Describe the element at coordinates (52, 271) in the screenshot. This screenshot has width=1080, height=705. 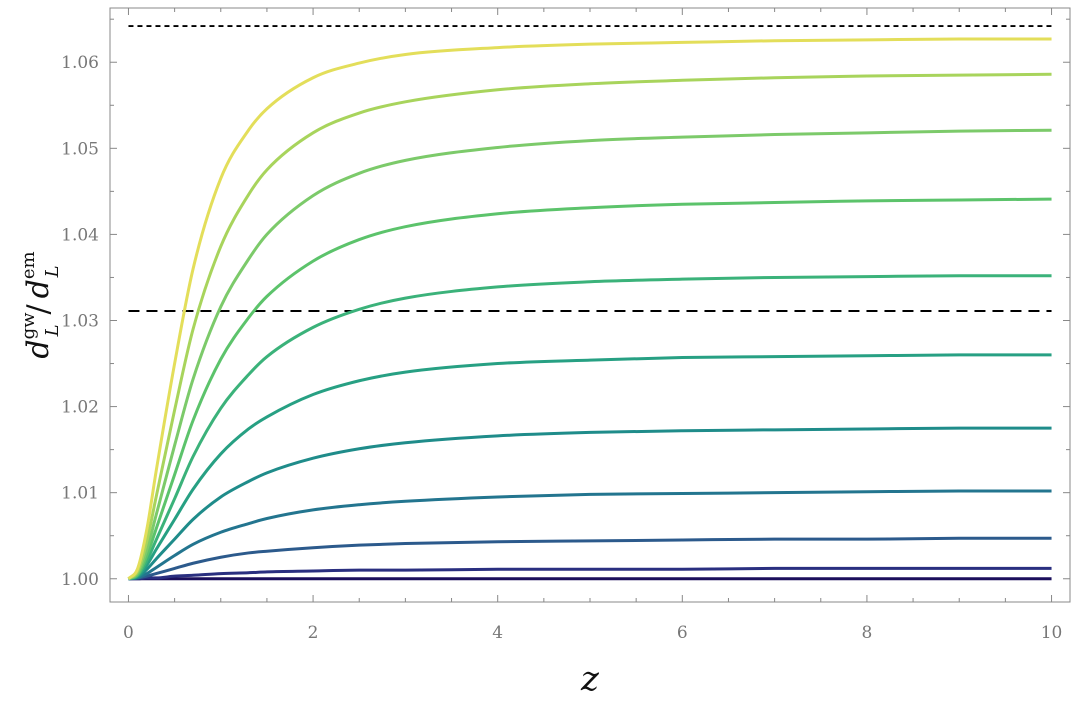
I see `ylabel-sub-den: L` at that location.